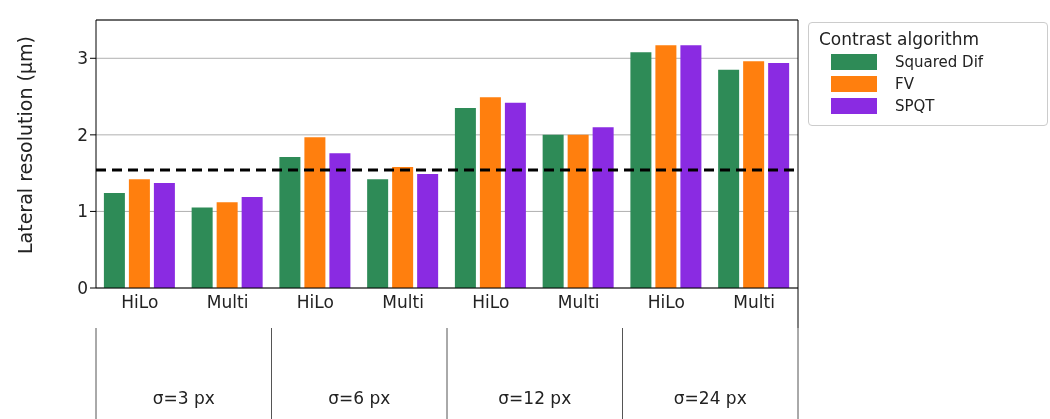  What do you see at coordinates (82, 211) in the screenshot?
I see `y-tick-label: 1` at bounding box center [82, 211].